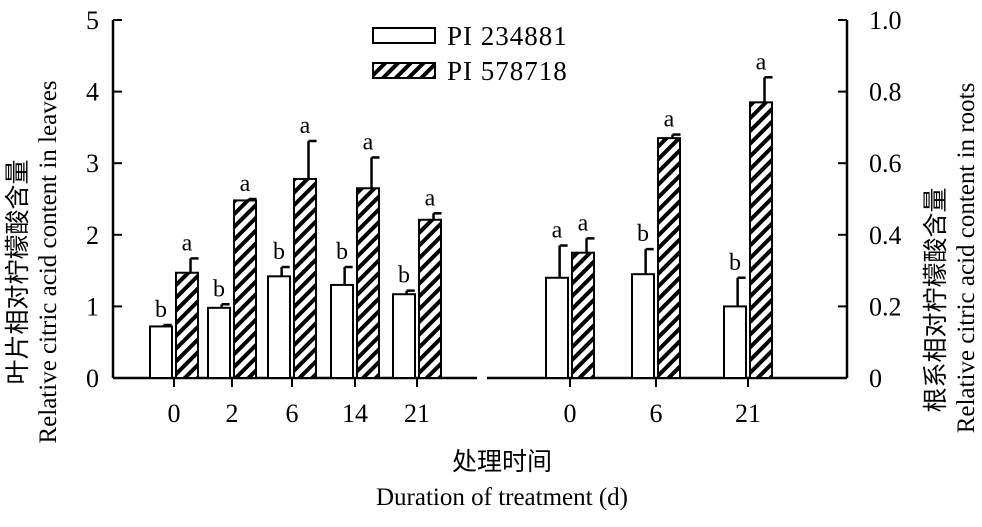  I want to click on leaves-x-tick-label: 14, so click(355, 413).